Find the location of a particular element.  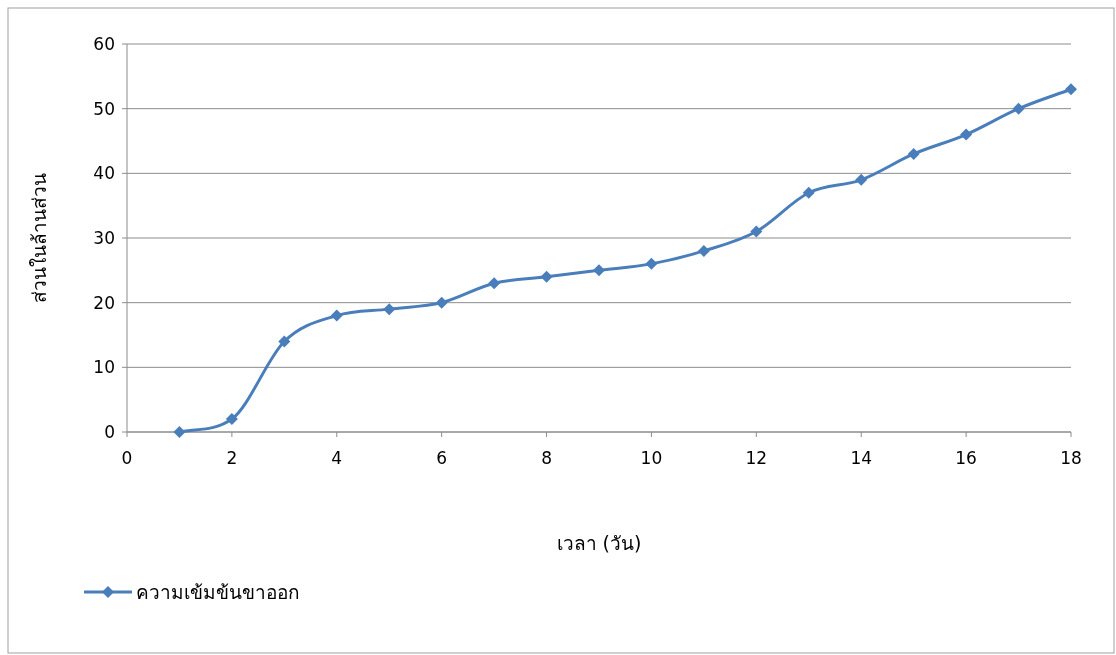

x-axis-title: เวลา (วัน) is located at coordinates (599, 543).